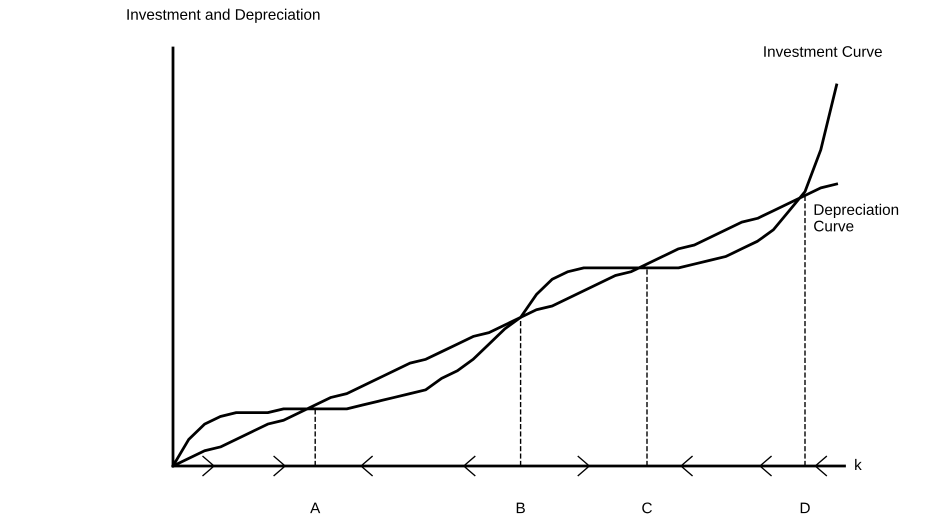 The image size is (940, 522). I want to click on series-label: Depreciation Curve, so click(856, 218).